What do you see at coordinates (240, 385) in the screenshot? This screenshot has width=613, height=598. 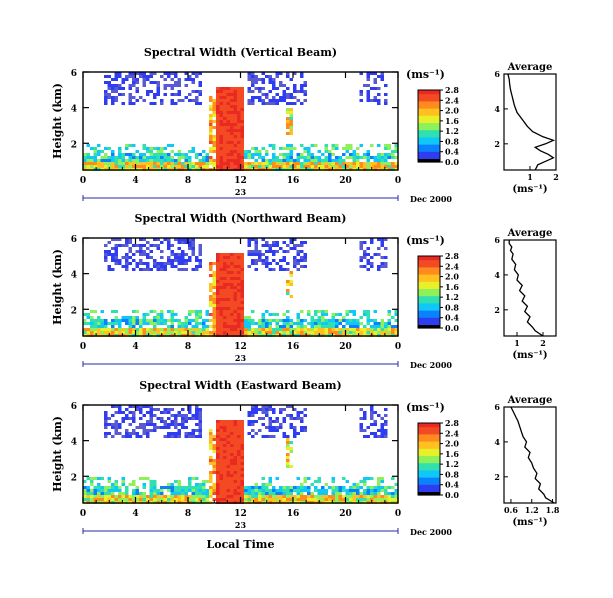 I see `panel-title: Spectral Width (Eastward Beam)` at bounding box center [240, 385].